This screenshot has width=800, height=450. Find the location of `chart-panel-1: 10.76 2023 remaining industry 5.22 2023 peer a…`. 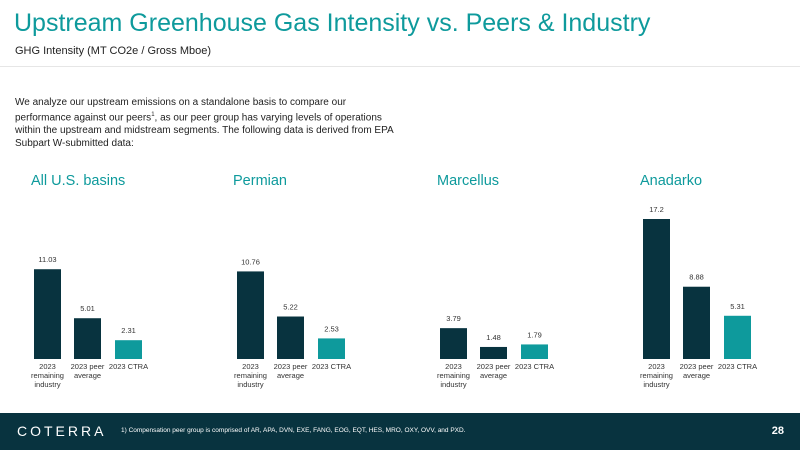

chart-panel-1: 10.76 2023 remaining industry 5.22 2023 peer a… is located at coordinates (292, 323).